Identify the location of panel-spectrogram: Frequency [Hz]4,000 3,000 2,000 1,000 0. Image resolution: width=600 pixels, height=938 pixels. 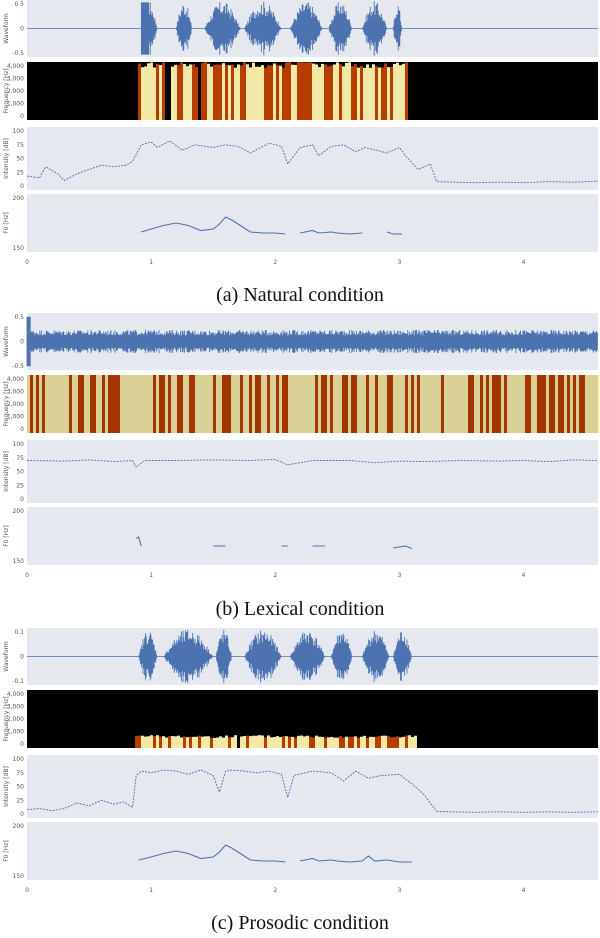
(300, 719).